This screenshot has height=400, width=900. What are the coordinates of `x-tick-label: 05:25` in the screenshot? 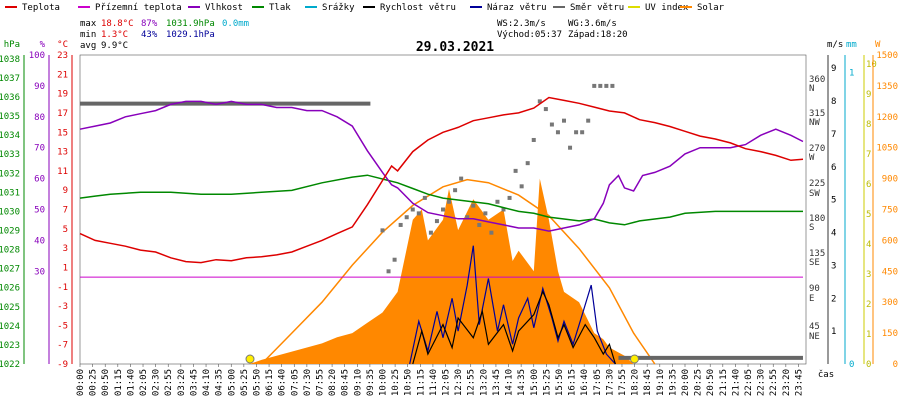 It's located at (245, 382).